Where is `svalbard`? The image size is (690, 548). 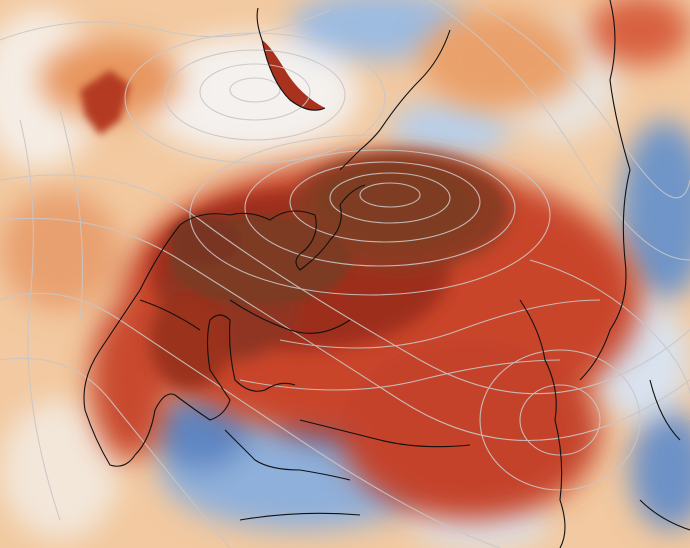 svalbard is located at coordinates (105, 102).